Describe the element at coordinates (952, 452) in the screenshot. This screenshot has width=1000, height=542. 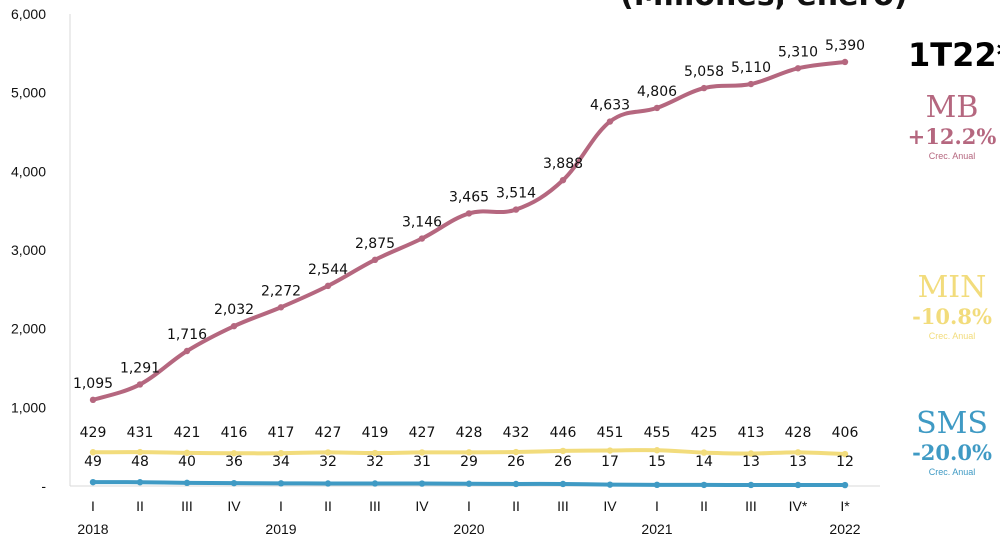
I see `sms-growth: -20.0%` at that location.